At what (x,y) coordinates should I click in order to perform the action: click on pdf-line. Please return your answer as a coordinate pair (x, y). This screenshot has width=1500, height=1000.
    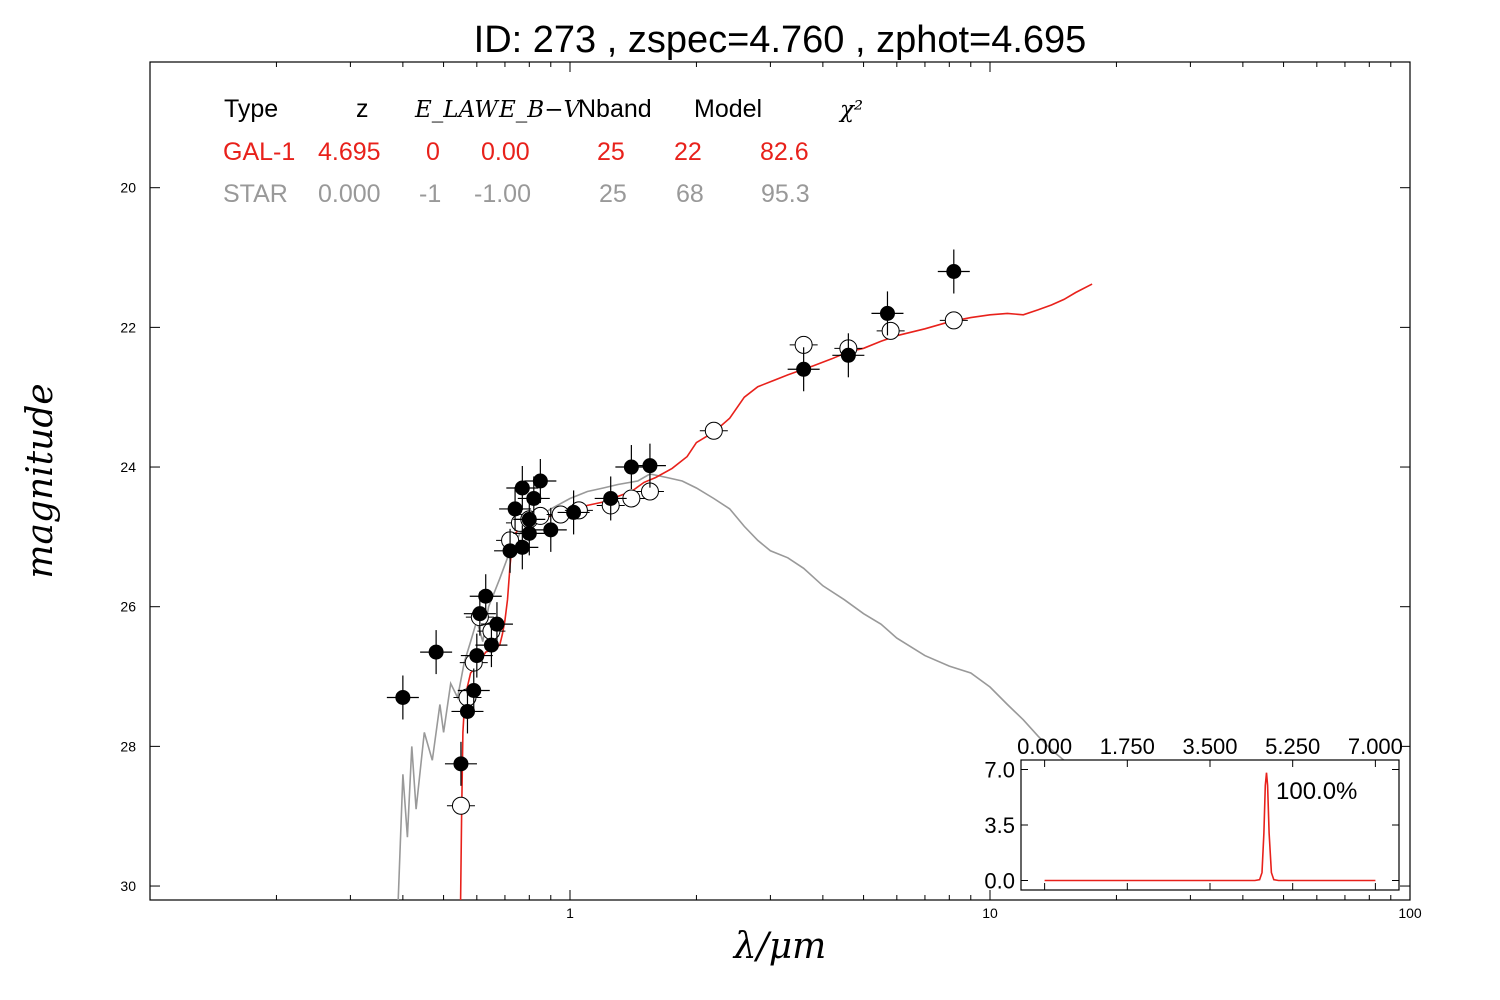
    Looking at the image, I should click on (1210, 827).